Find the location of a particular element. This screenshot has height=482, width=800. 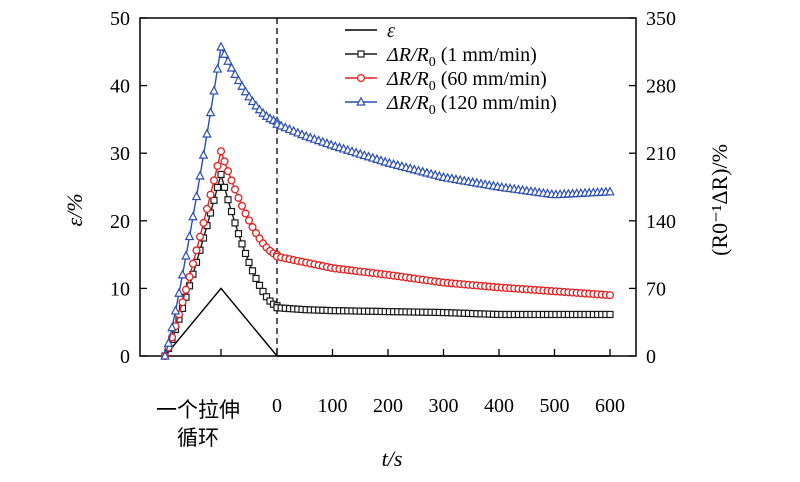

y-right-tick-label: 350 is located at coordinates (661, 19).